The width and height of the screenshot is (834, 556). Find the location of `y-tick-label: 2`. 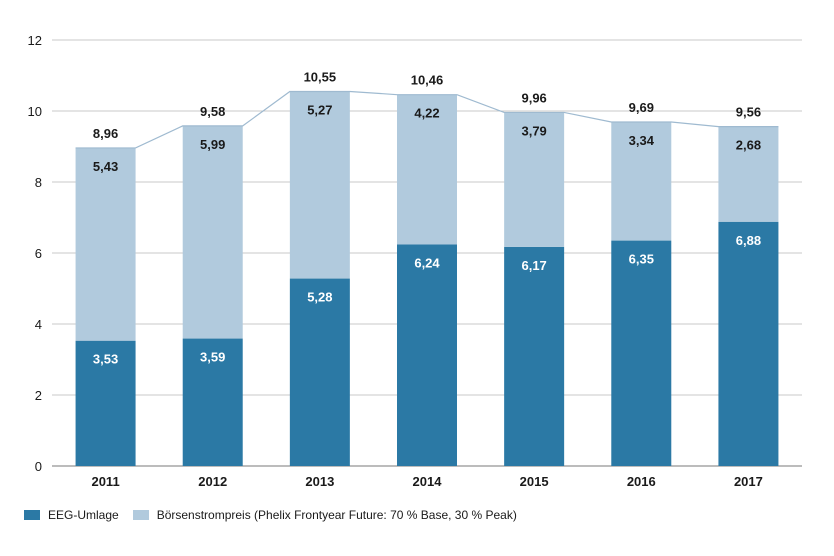

y-tick-label: 2 is located at coordinates (38, 395).